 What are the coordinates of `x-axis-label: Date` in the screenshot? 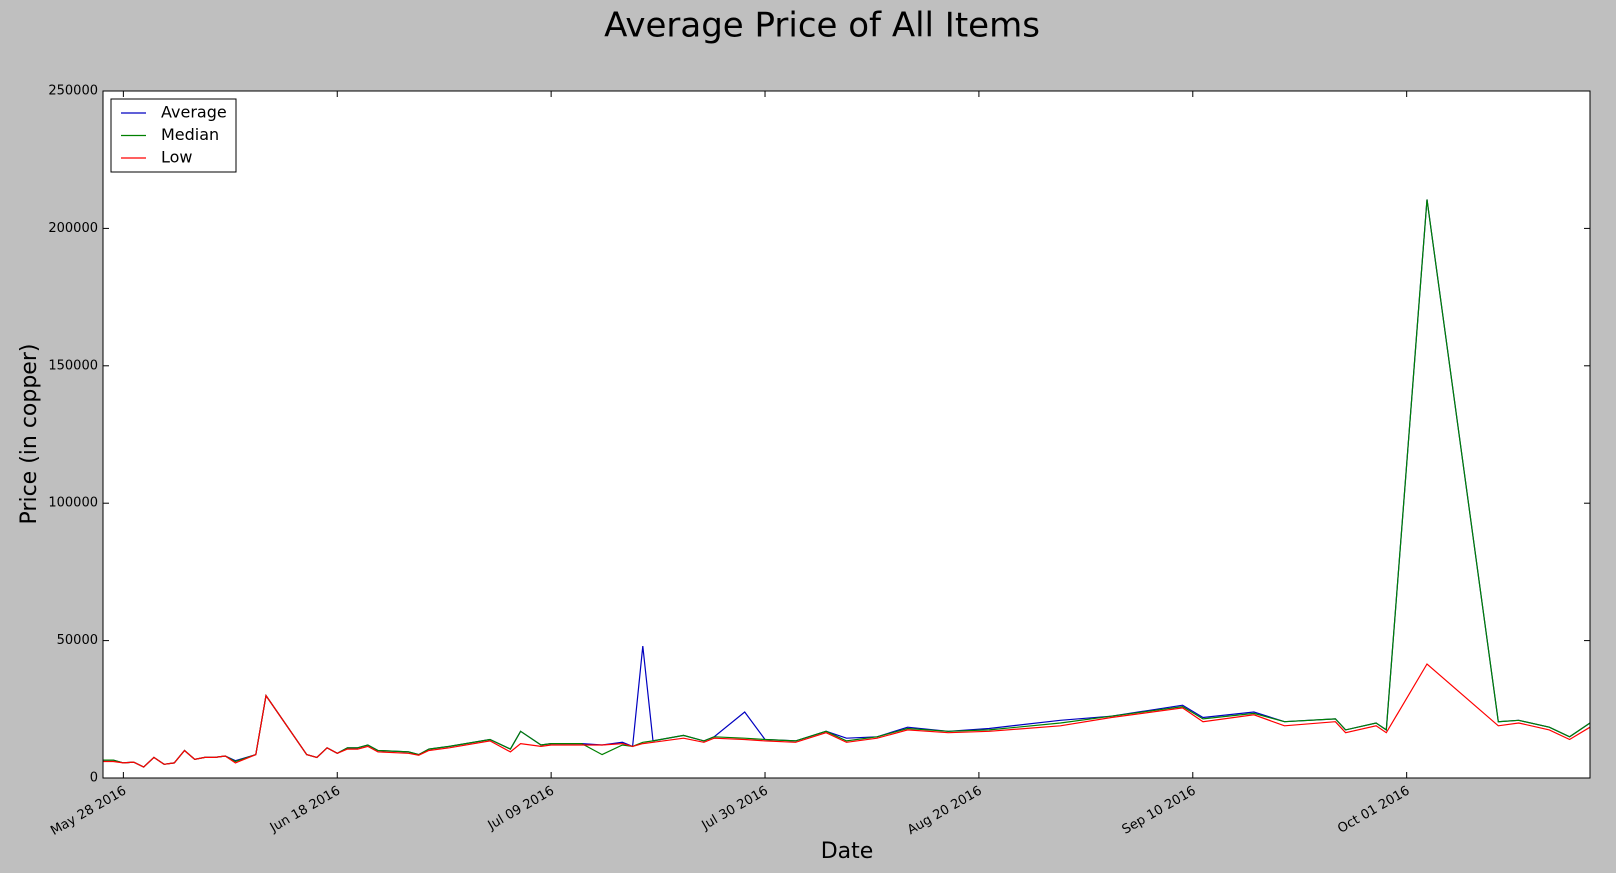 It's located at (847, 851).